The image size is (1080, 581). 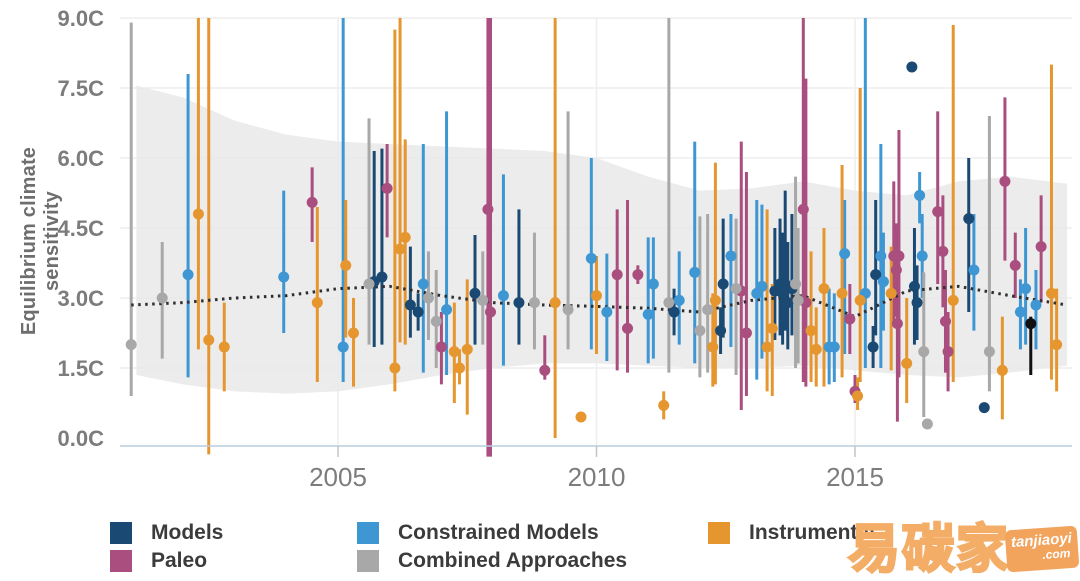 What do you see at coordinates (166, 533) in the screenshot?
I see `legend-item-models: Models` at bounding box center [166, 533].